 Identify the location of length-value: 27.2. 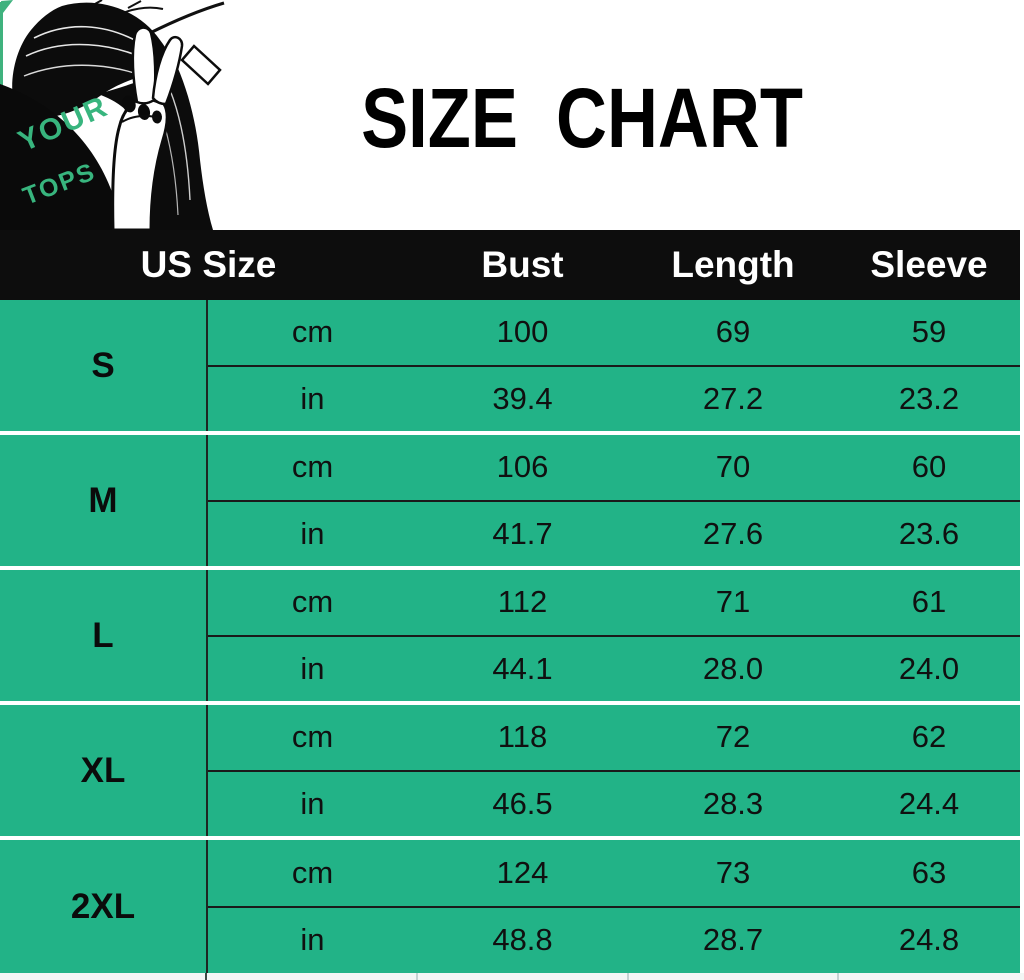
(733, 398).